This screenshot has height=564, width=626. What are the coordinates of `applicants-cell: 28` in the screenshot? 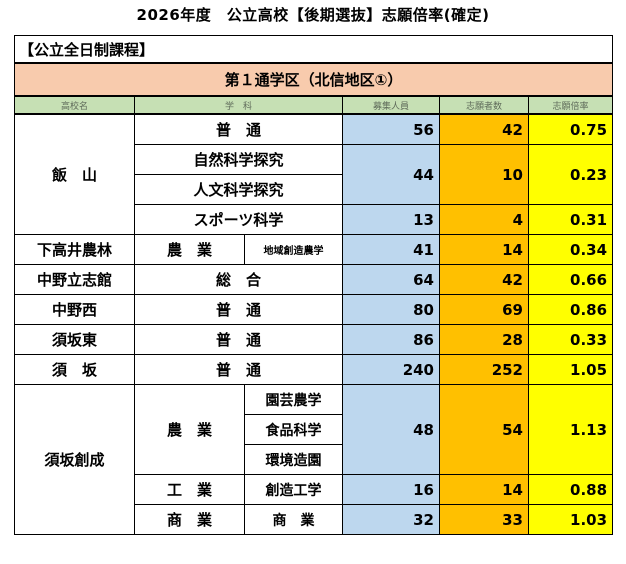 It's located at (484, 339).